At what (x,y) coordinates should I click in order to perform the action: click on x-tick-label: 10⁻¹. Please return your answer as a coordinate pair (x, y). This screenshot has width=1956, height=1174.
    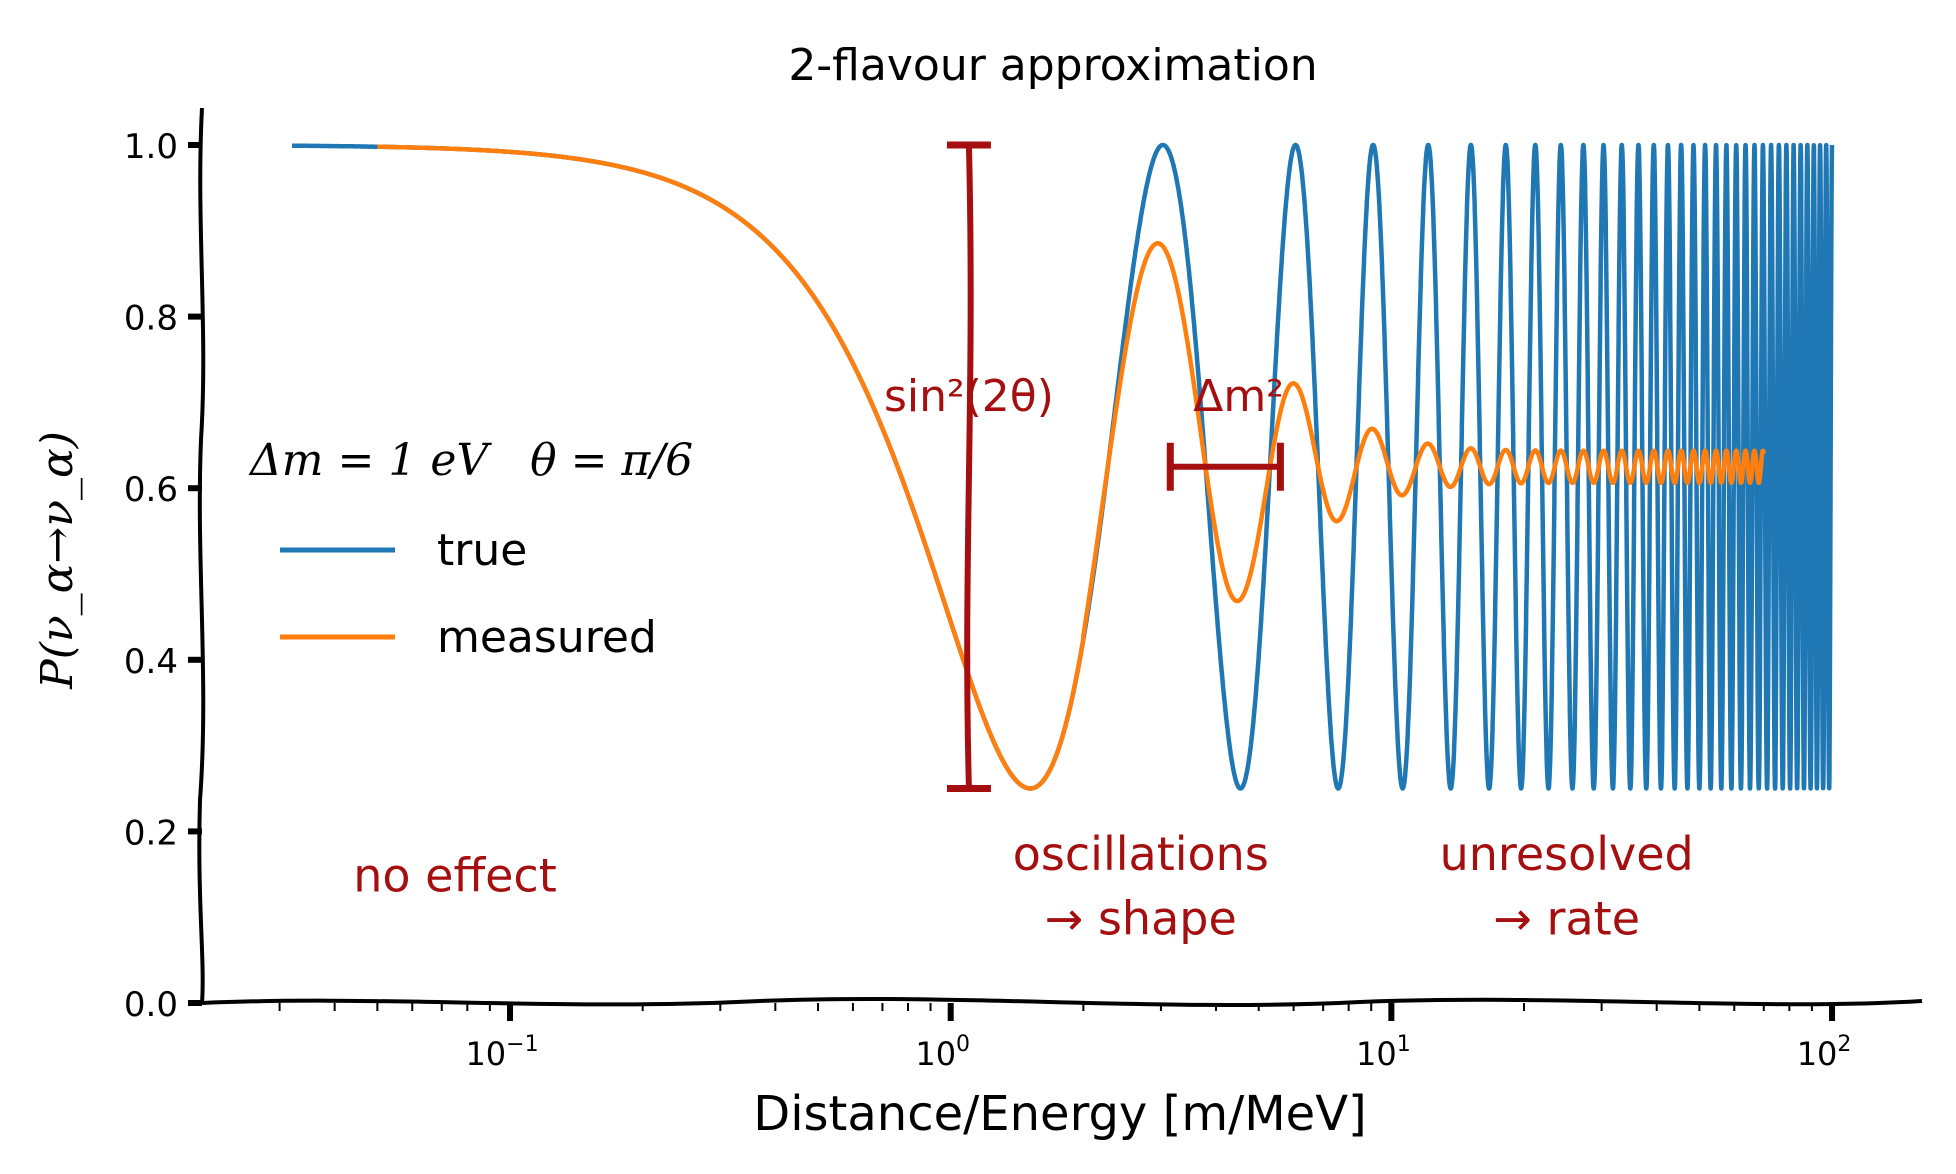
    Looking at the image, I should click on (501, 1052).